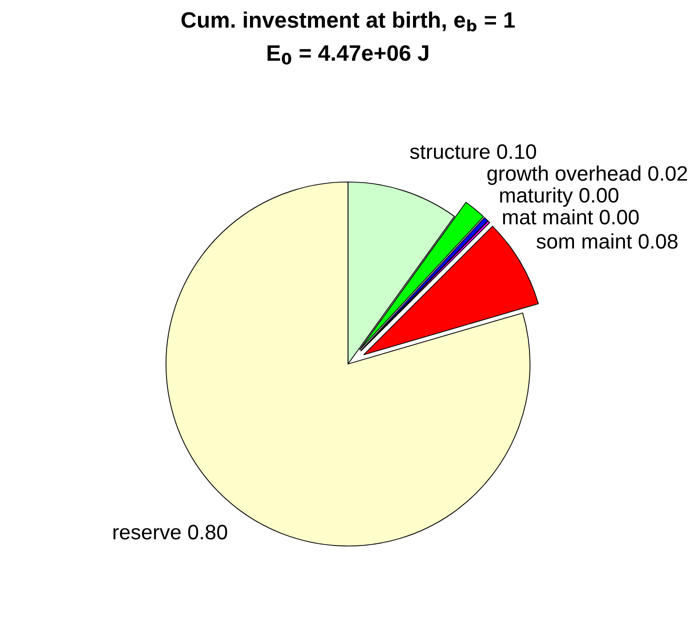 The height and width of the screenshot is (618, 696). I want to click on slice-label: maturity 0.00, so click(559, 197).